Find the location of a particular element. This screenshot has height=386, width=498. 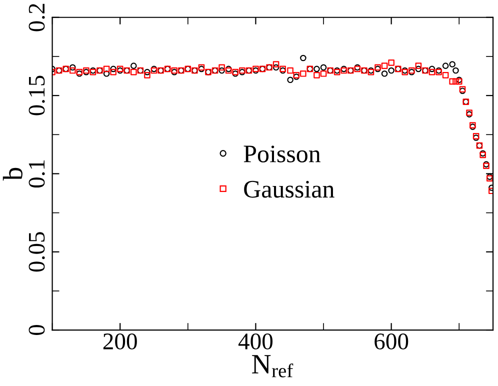

y-axis-title: b is located at coordinates (12, 174).